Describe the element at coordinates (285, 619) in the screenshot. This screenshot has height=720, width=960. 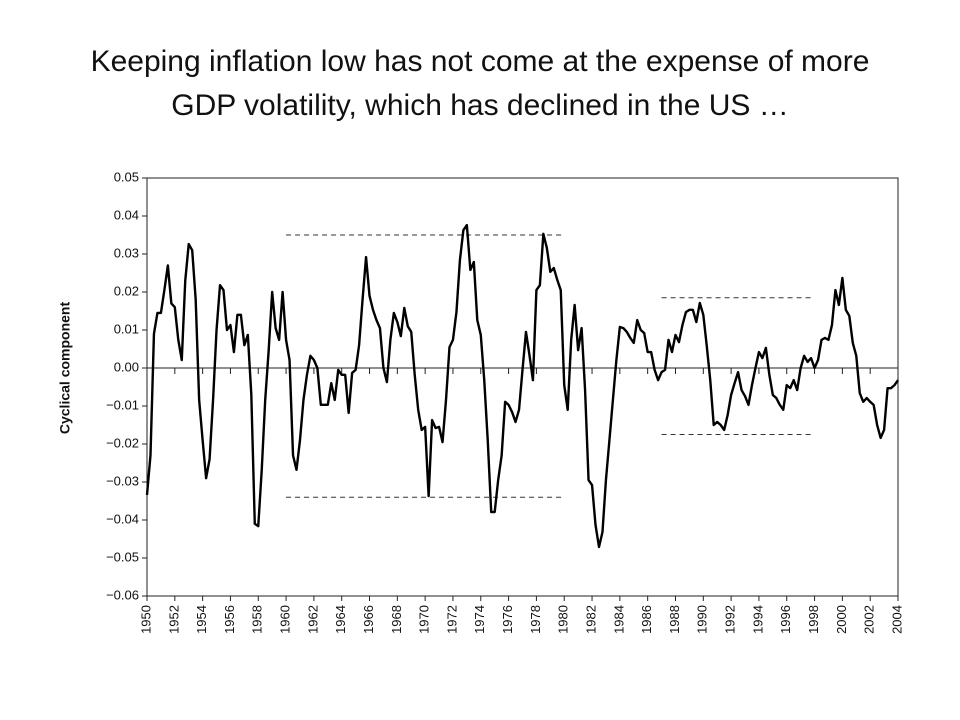
I see `x-tick-label: 1960` at that location.